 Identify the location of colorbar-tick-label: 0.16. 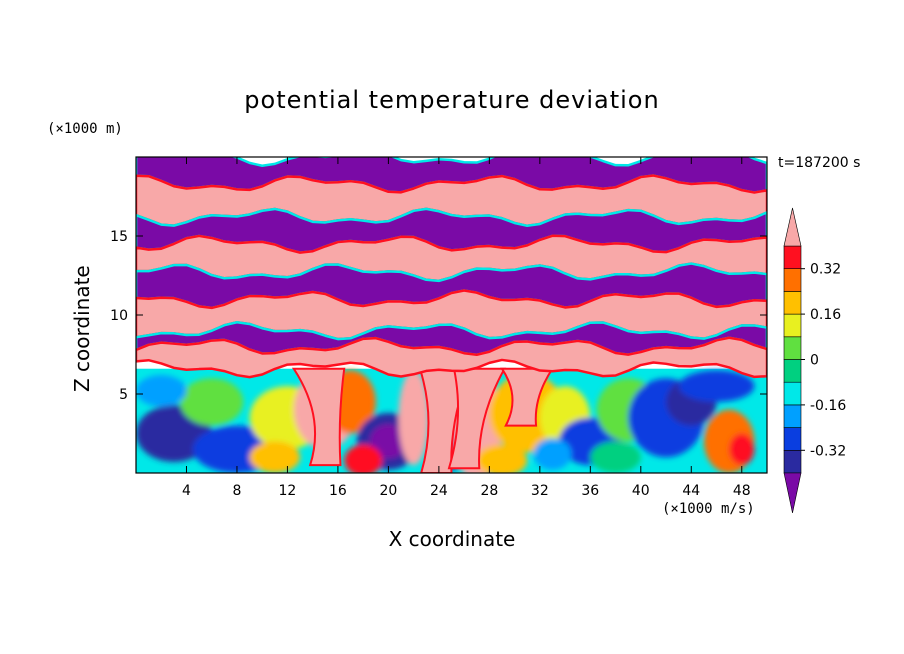
(825, 315).